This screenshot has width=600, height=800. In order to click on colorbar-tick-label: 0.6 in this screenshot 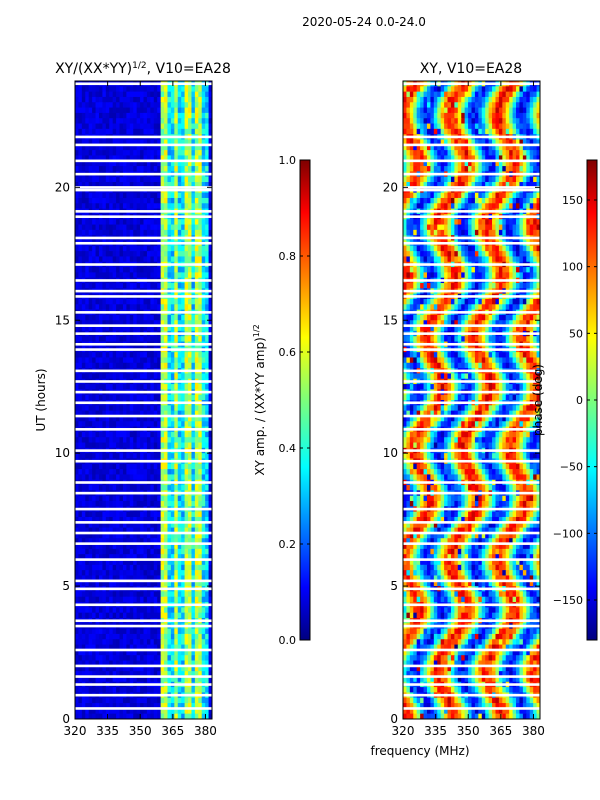, I will do `click(288, 352)`.